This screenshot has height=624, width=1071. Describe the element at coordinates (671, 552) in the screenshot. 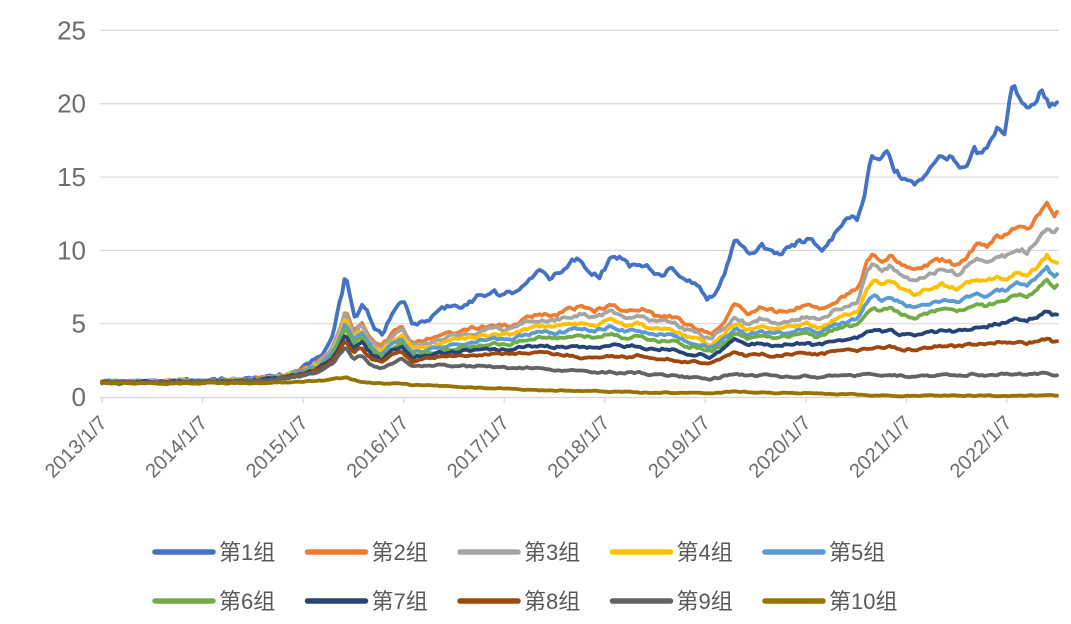

I see `legend-item-4: 第4组` at that location.